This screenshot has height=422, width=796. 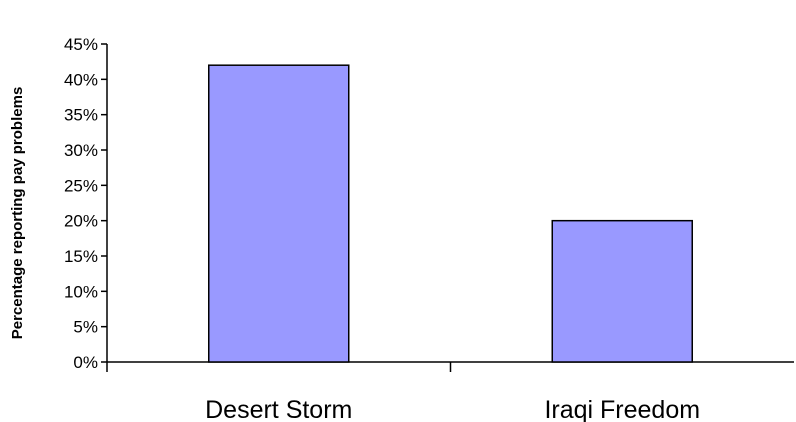 What do you see at coordinates (81, 291) in the screenshot?
I see `y-tick-label: 10%` at bounding box center [81, 291].